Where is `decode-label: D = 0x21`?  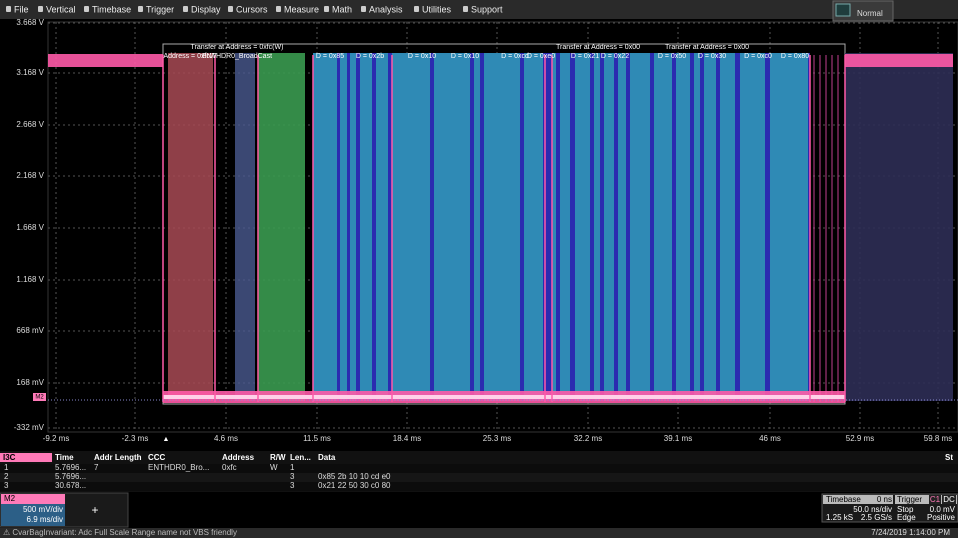
decode-label: D = 0x21 is located at coordinates (585, 56).